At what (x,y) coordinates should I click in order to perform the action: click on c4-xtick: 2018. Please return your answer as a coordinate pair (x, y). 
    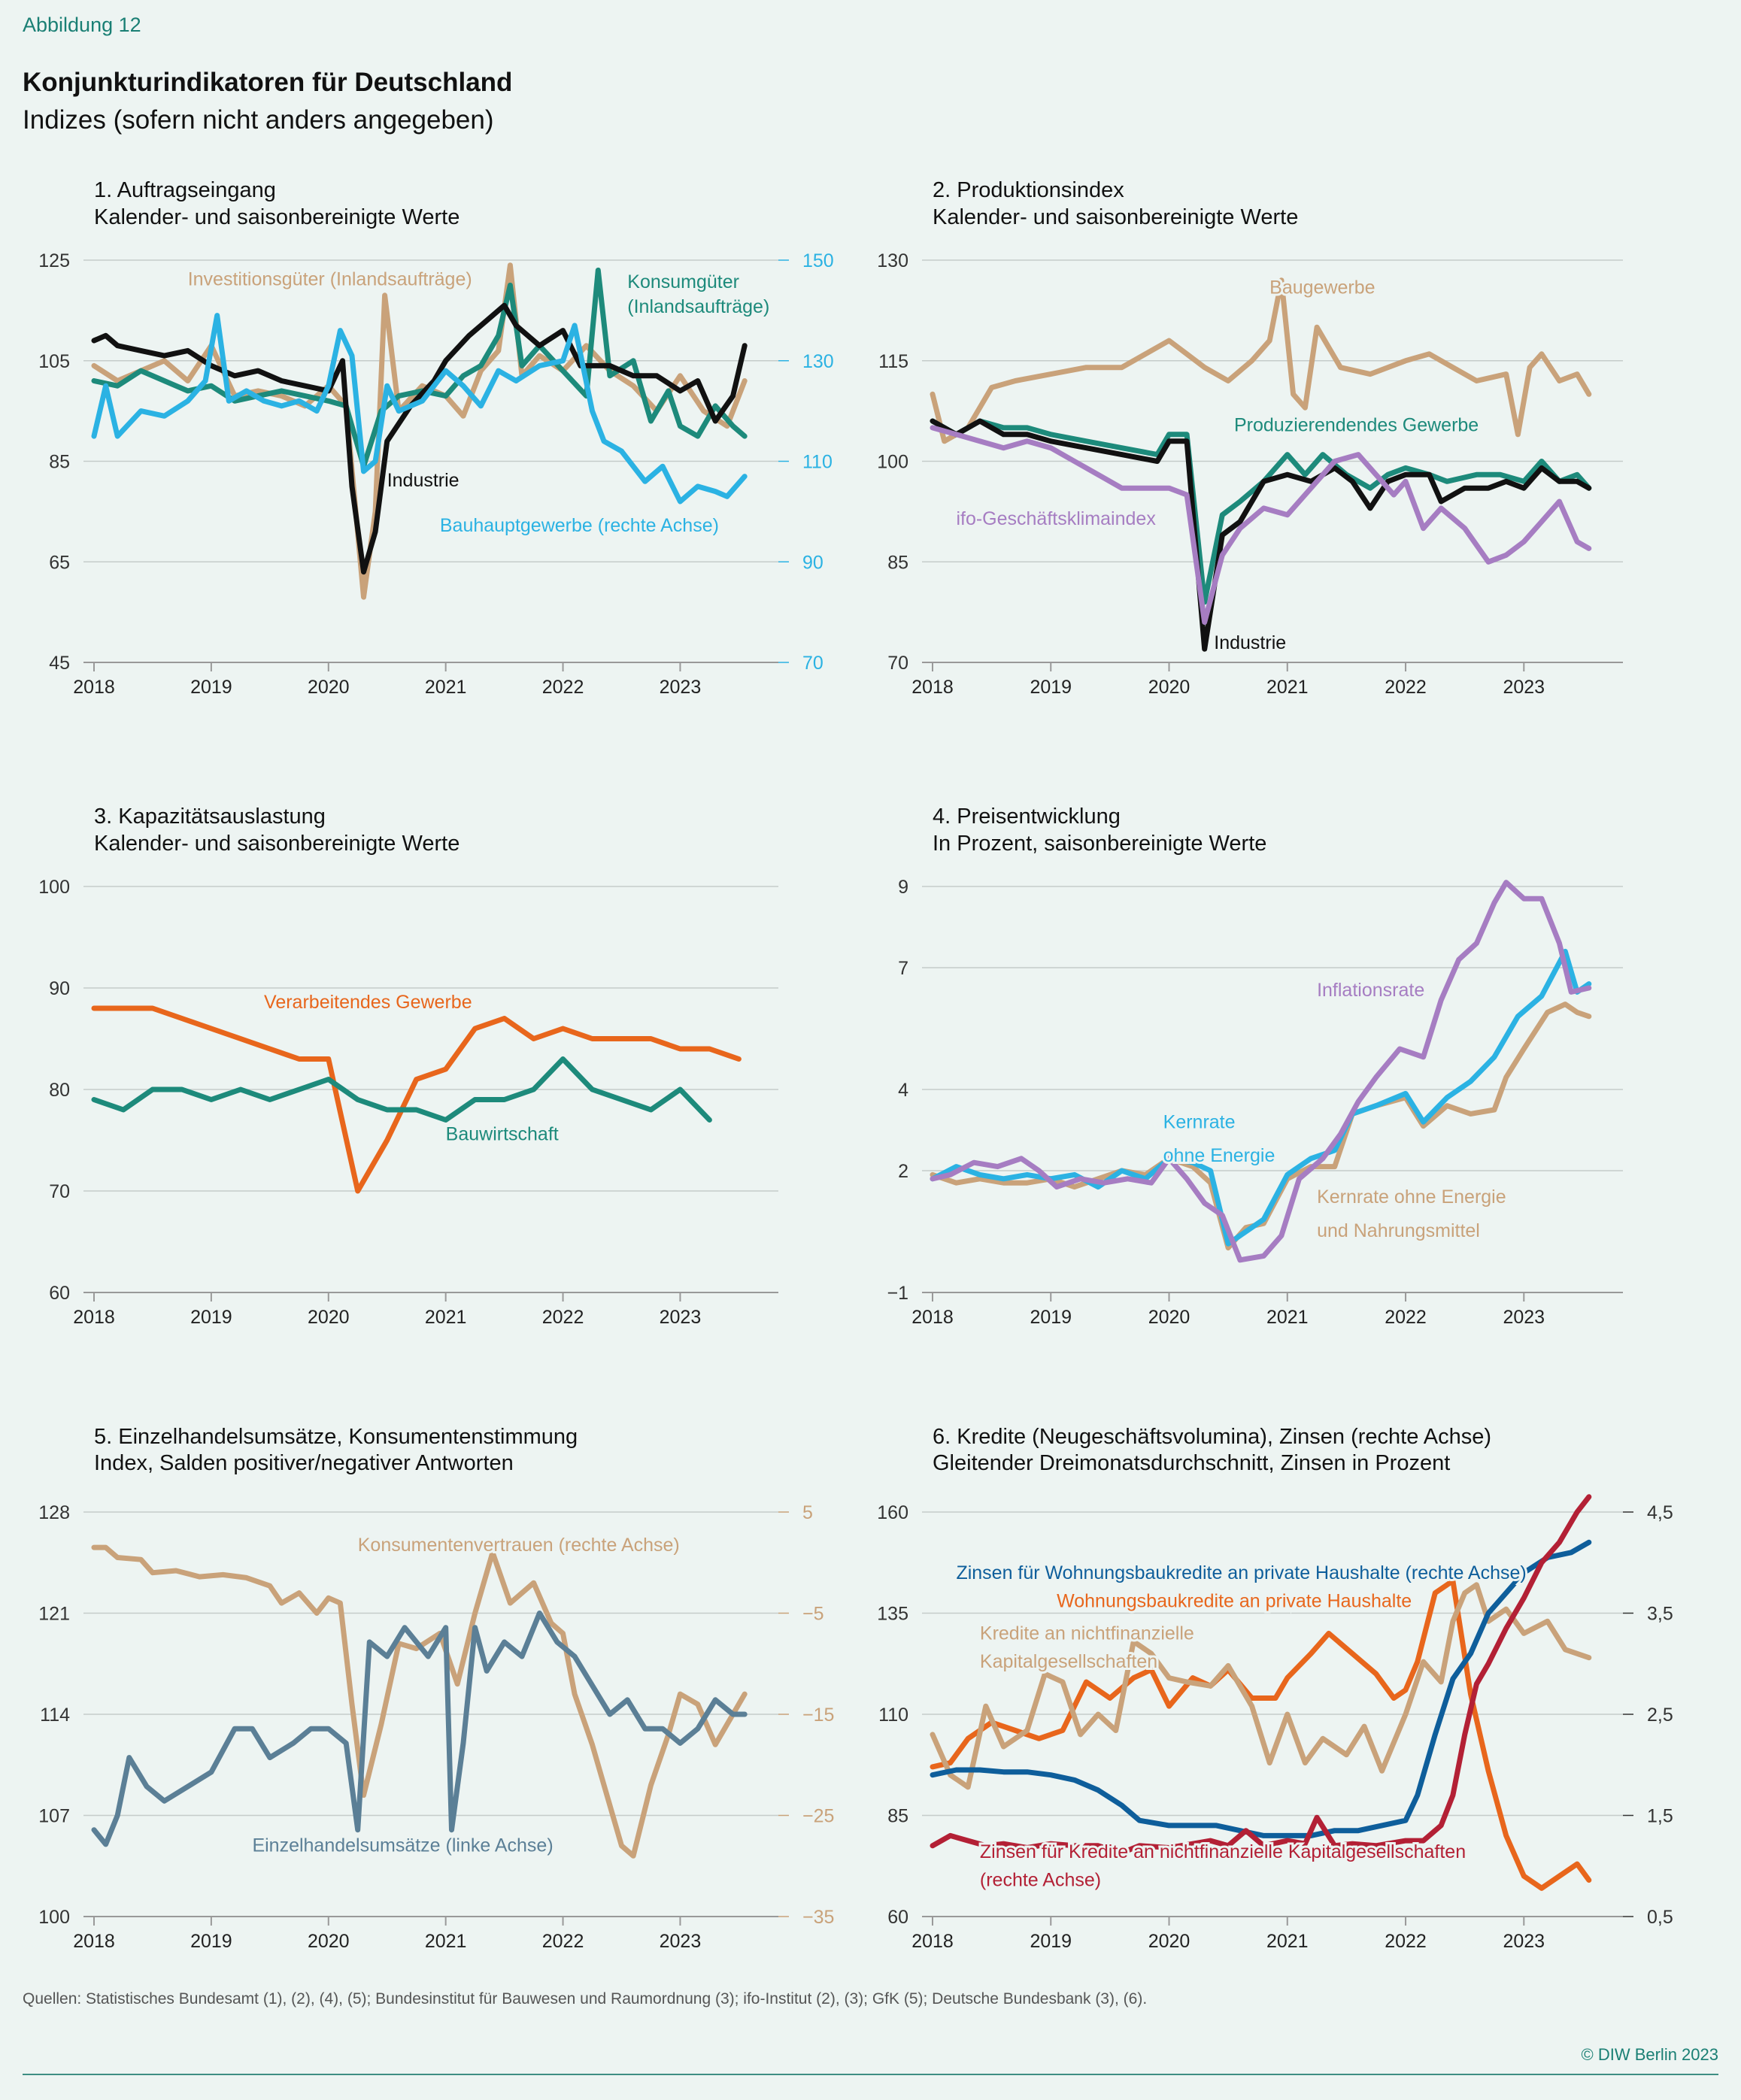
    Looking at the image, I should click on (932, 1317).